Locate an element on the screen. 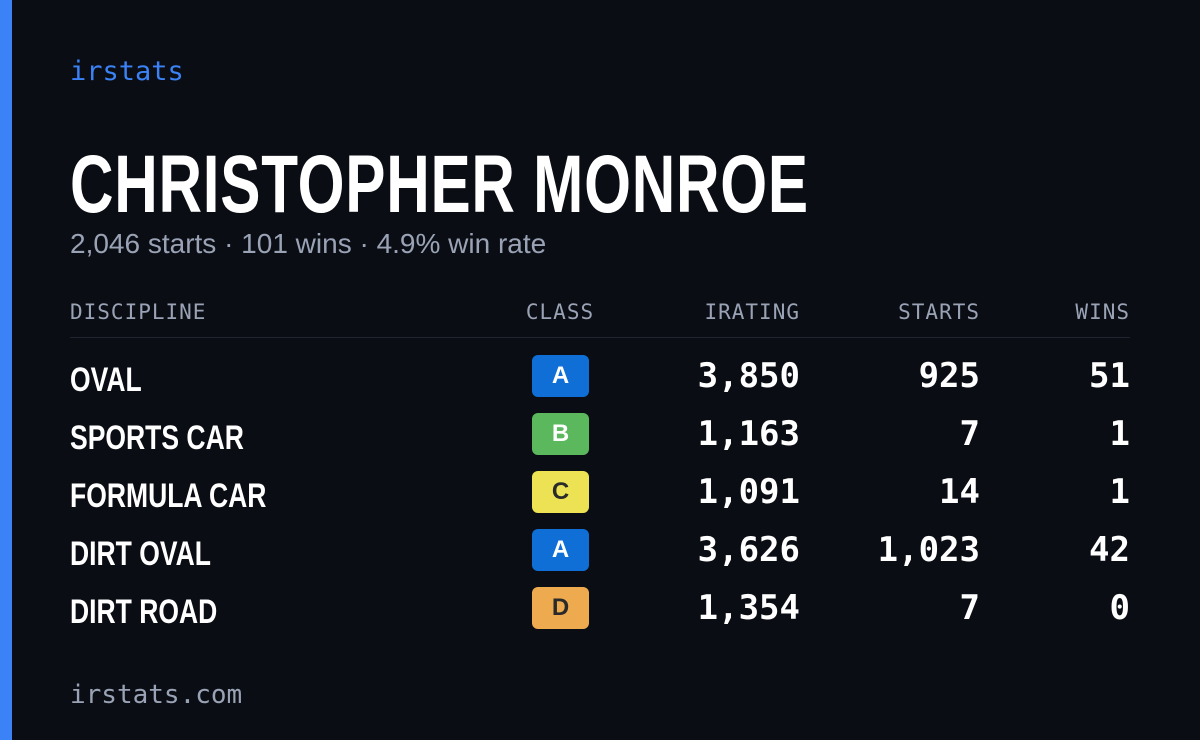 The image size is (1200, 740). irating: 3,850 is located at coordinates (748, 376).